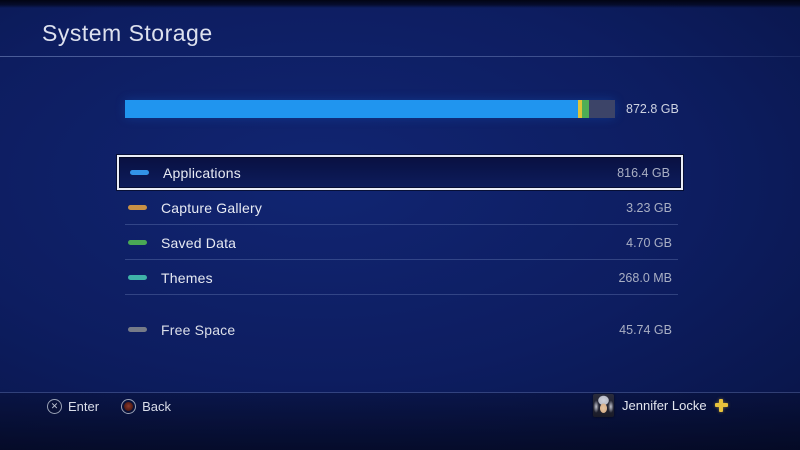 The width and height of the screenshot is (800, 450). Describe the element at coordinates (400, 242) in the screenshot. I see `list-item-saved-data: Saved Data 4.70 GB` at that location.